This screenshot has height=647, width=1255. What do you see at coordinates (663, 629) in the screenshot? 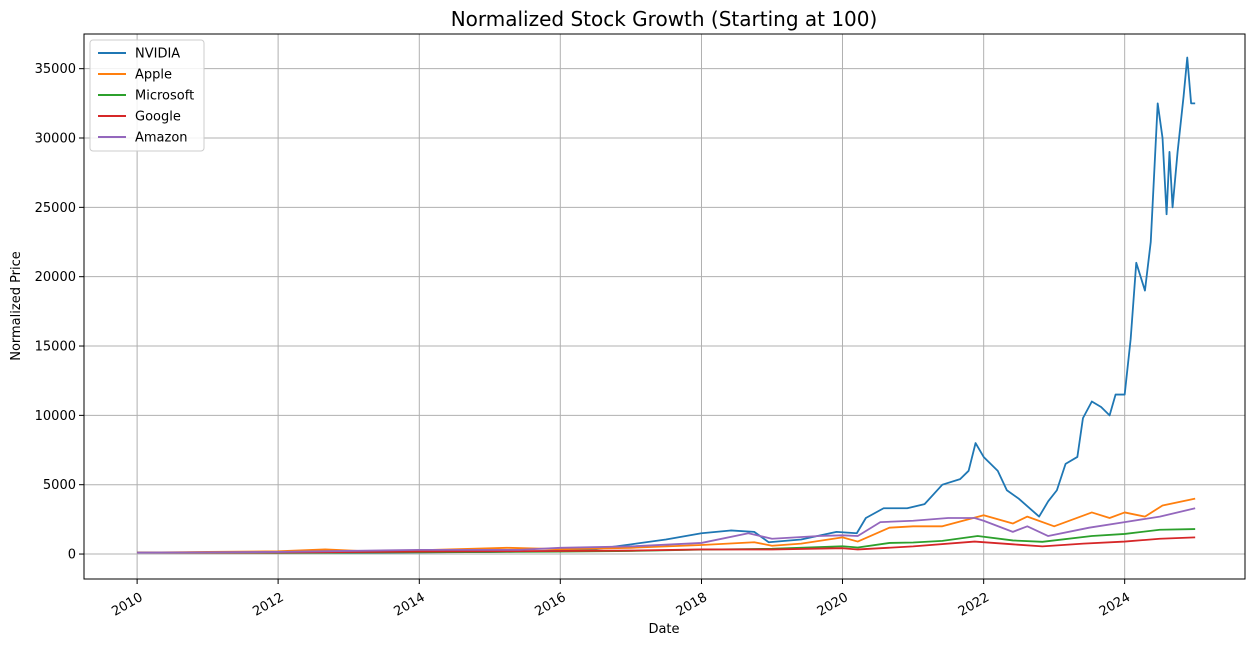
I see `x-axis-label: Date` at bounding box center [663, 629].